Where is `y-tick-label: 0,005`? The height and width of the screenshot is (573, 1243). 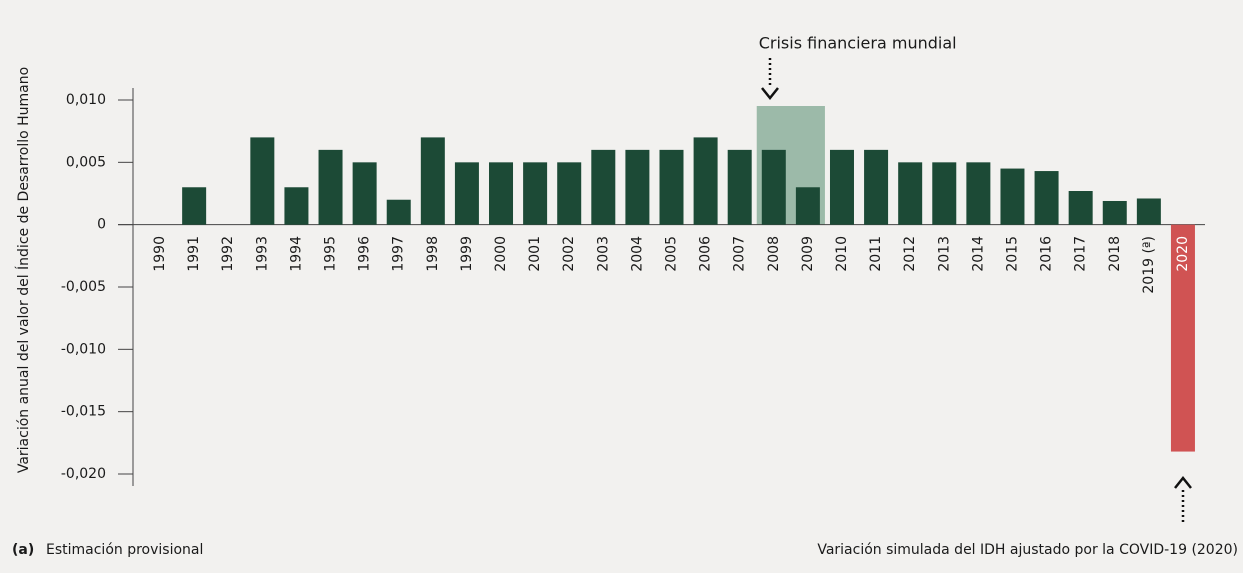
y-tick-label: 0,005 is located at coordinates (86, 162).